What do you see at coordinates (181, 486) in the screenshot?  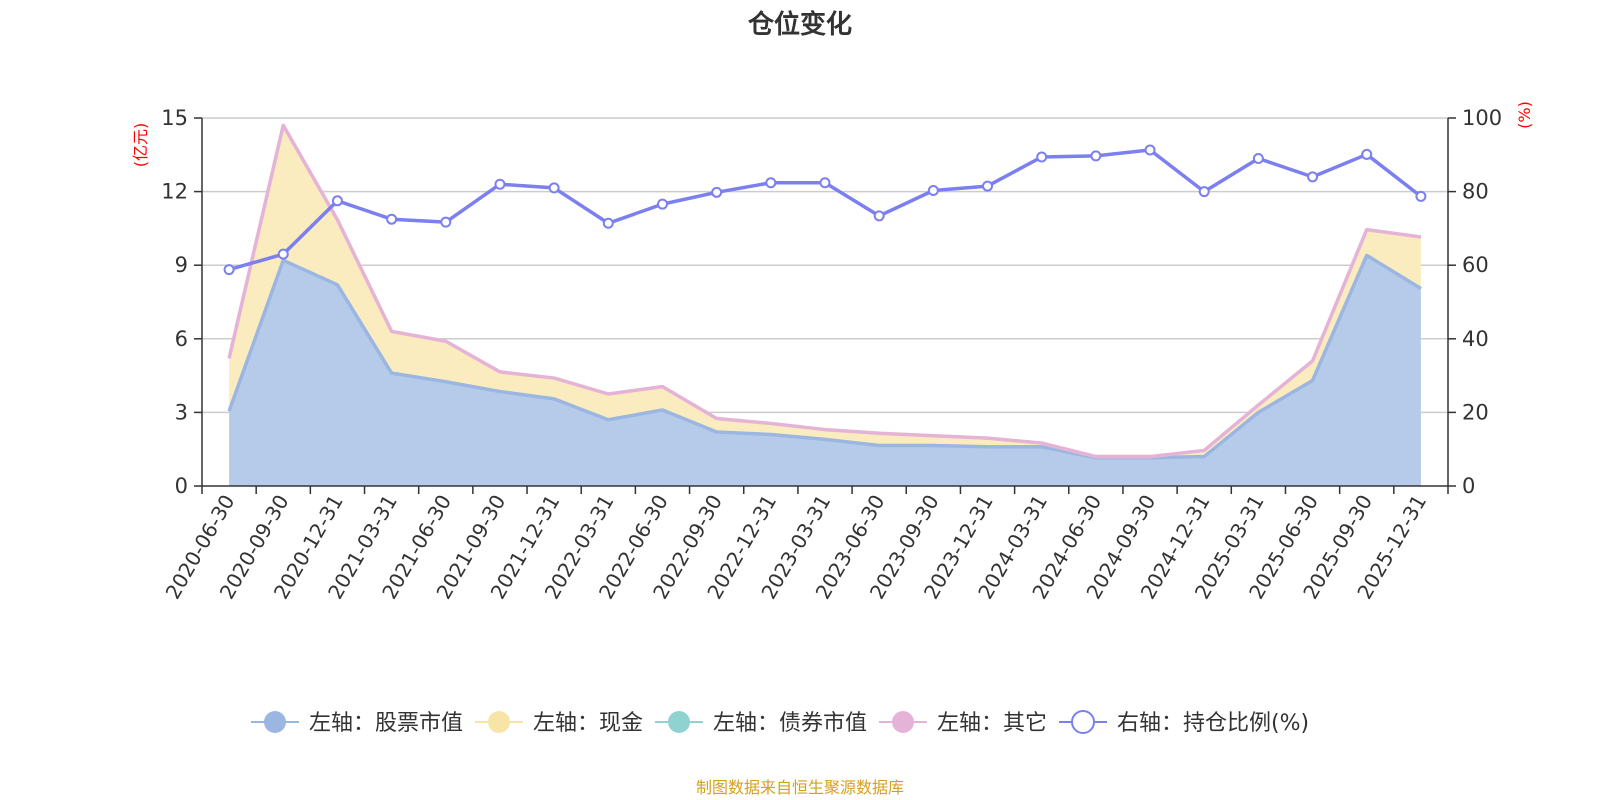 I see `left-axis-tick-label: 0` at bounding box center [181, 486].